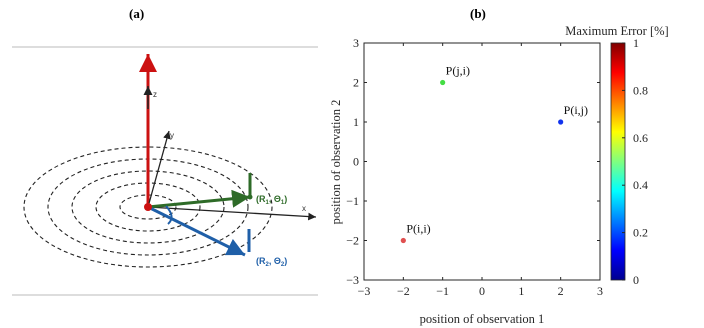  Describe the element at coordinates (356, 122) in the screenshot. I see `y-tick-label: 1` at that location.